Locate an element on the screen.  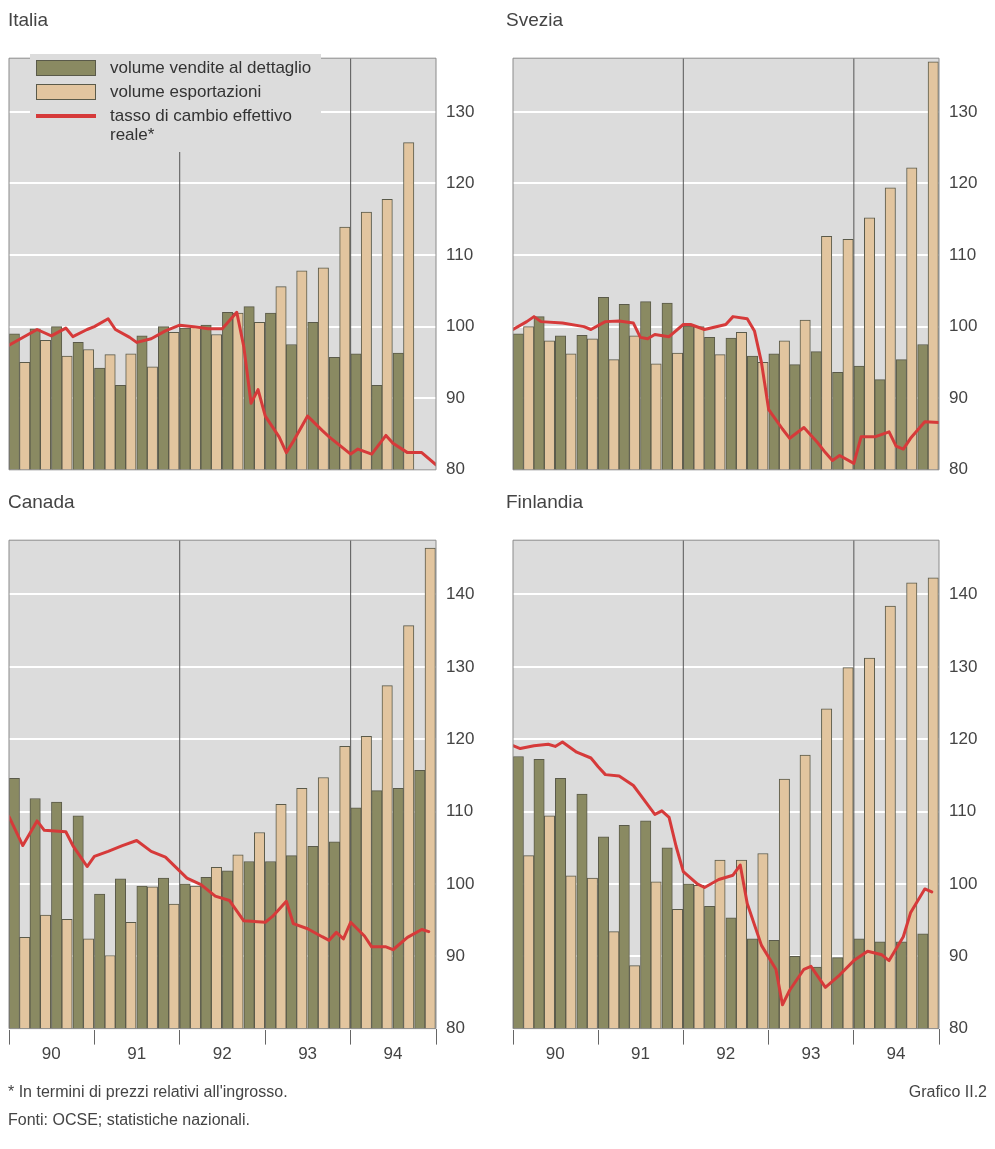
chart-title: Finlandia is located at coordinates (545, 502).